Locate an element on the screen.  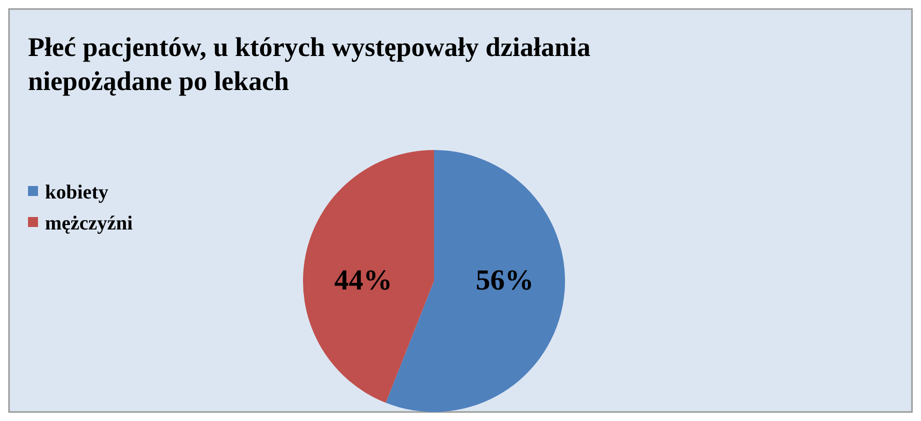
data-label: 44% is located at coordinates (363, 280).